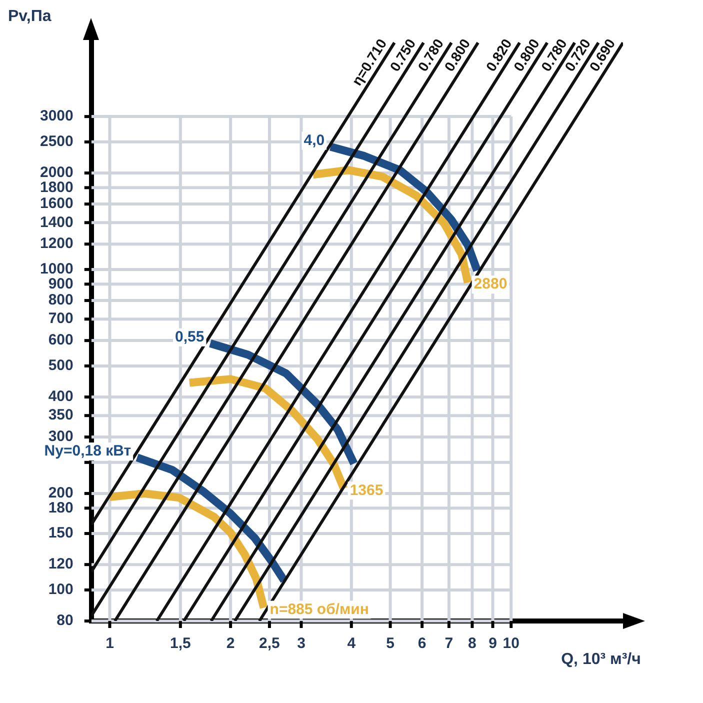 This screenshot has width=703, height=703. Describe the element at coordinates (511, 643) in the screenshot. I see `x-tick-label: 10` at that location.